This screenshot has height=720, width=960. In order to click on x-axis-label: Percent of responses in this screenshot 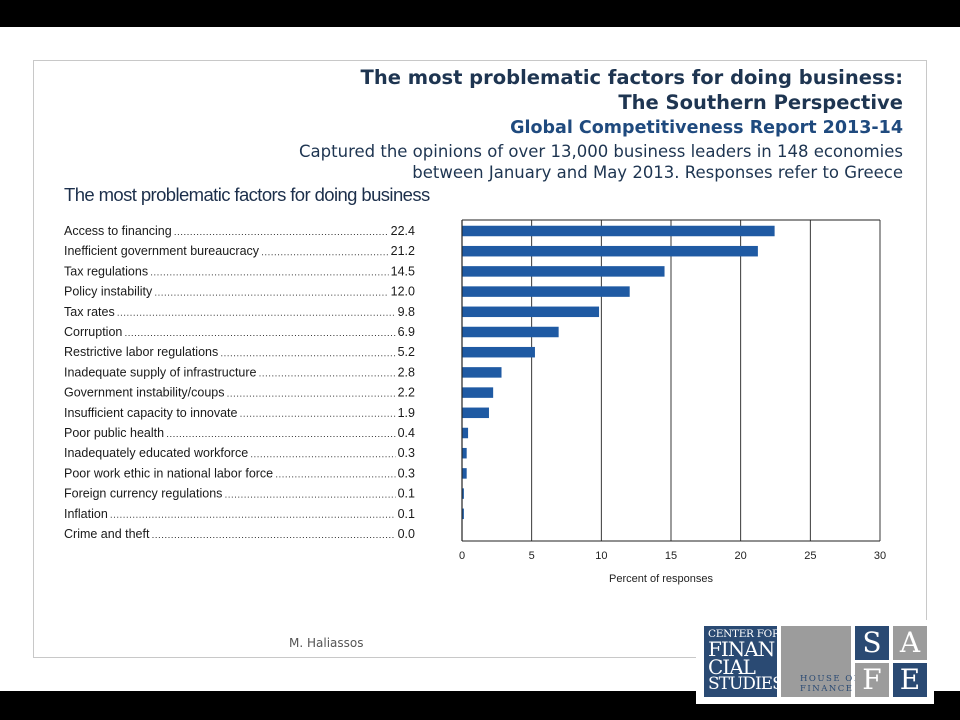, I will do `click(661, 579)`.